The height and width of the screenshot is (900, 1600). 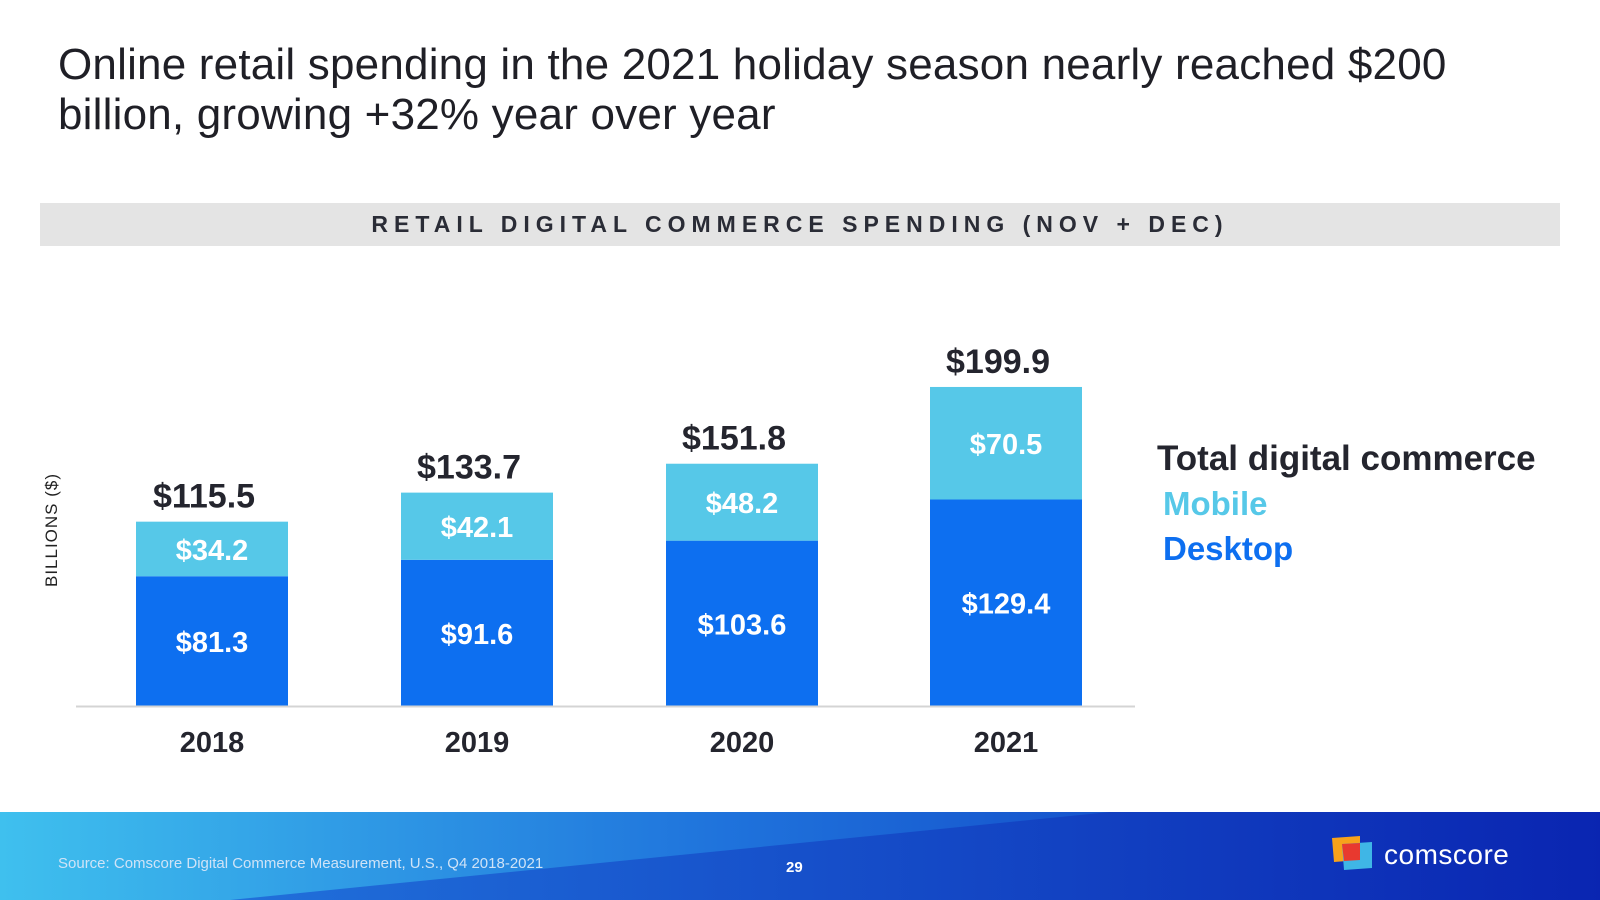 I want to click on label-total-2020: $151.8, so click(x=734, y=439).